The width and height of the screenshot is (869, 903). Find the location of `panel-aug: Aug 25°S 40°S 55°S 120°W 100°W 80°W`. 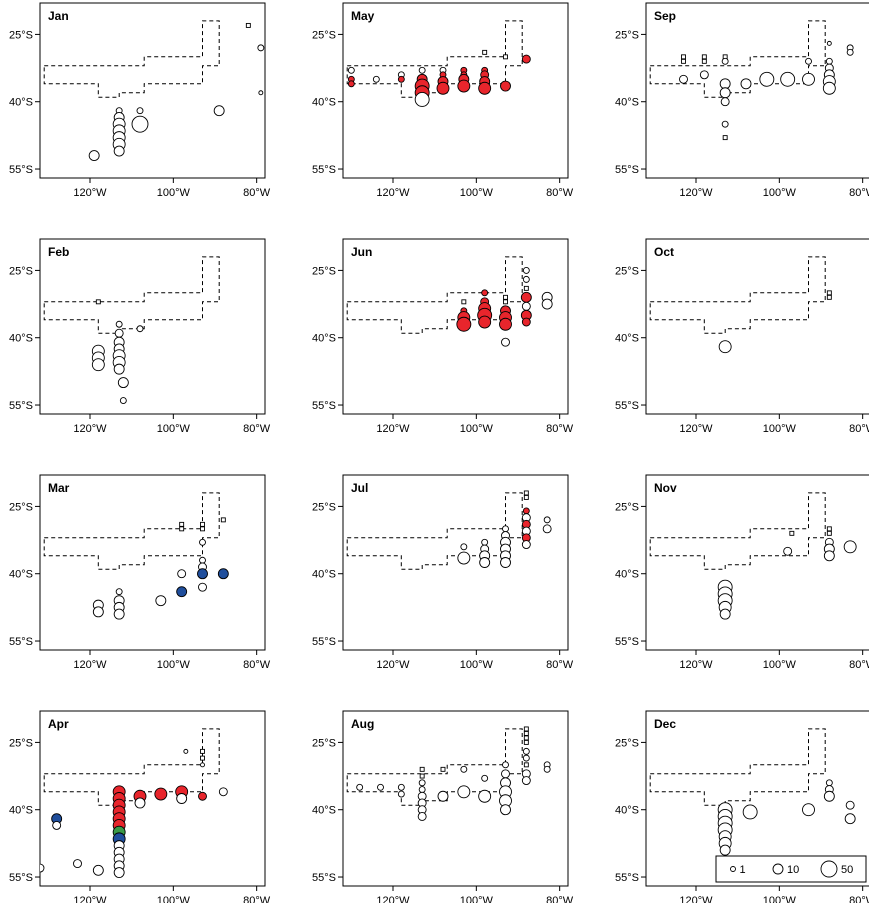

panel-aug: Aug 25°S 40°S 55°S 120°W 100°W 80°W is located at coordinates (443, 806).